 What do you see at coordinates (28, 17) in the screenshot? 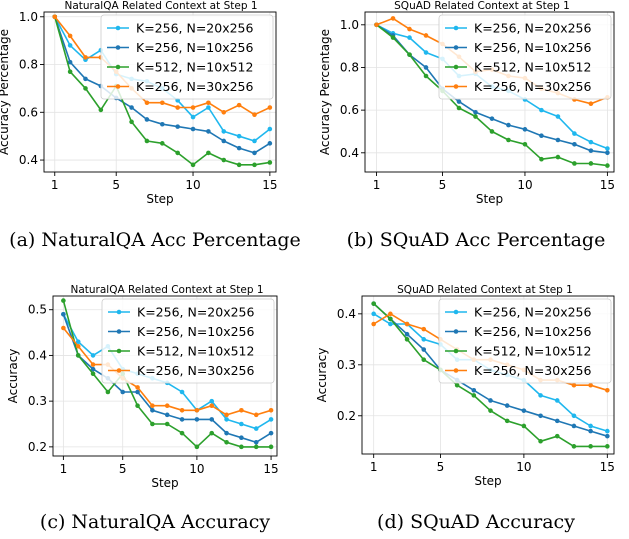
I see `y-tick-label: 1.0` at bounding box center [28, 17].